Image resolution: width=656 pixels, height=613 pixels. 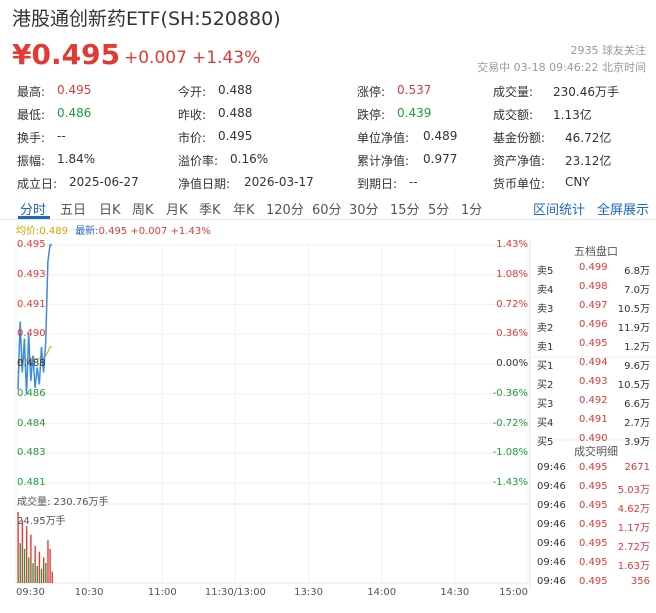 What do you see at coordinates (371, 115) in the screenshot?
I see `stat-label: 跌停:` at bounding box center [371, 115].